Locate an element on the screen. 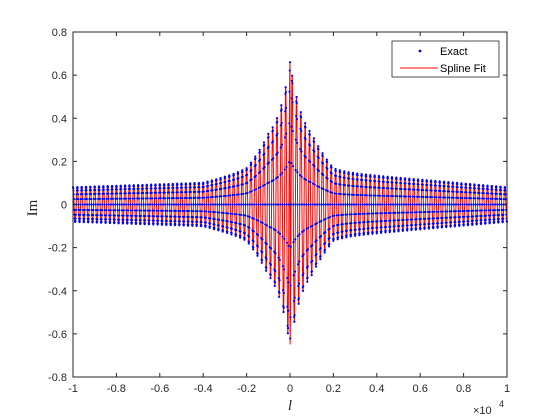  x-tick-label: -0.2 is located at coordinates (246, 389).